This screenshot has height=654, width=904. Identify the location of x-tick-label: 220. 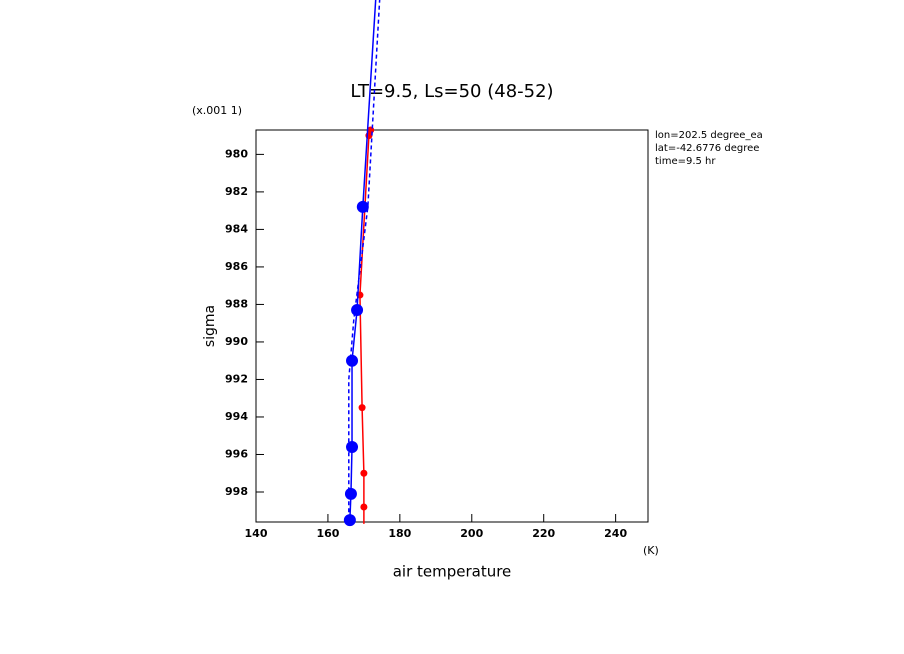
(543, 533).